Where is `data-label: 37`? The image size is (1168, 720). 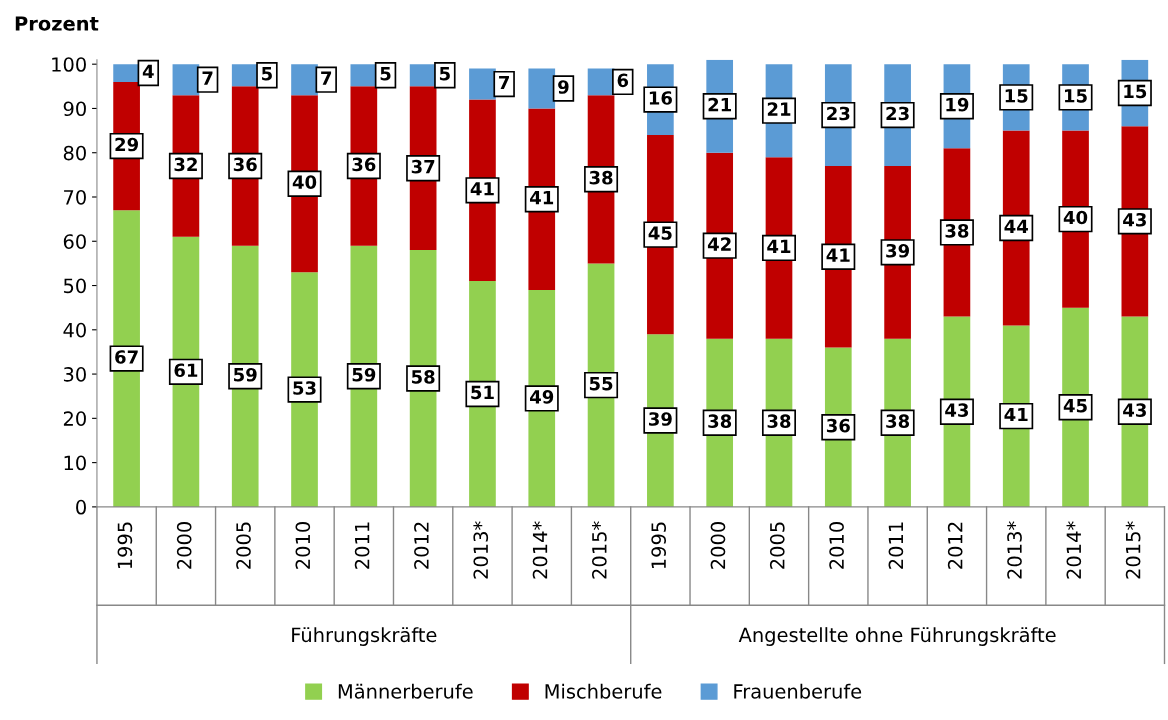 data-label: 37 is located at coordinates (423, 166).